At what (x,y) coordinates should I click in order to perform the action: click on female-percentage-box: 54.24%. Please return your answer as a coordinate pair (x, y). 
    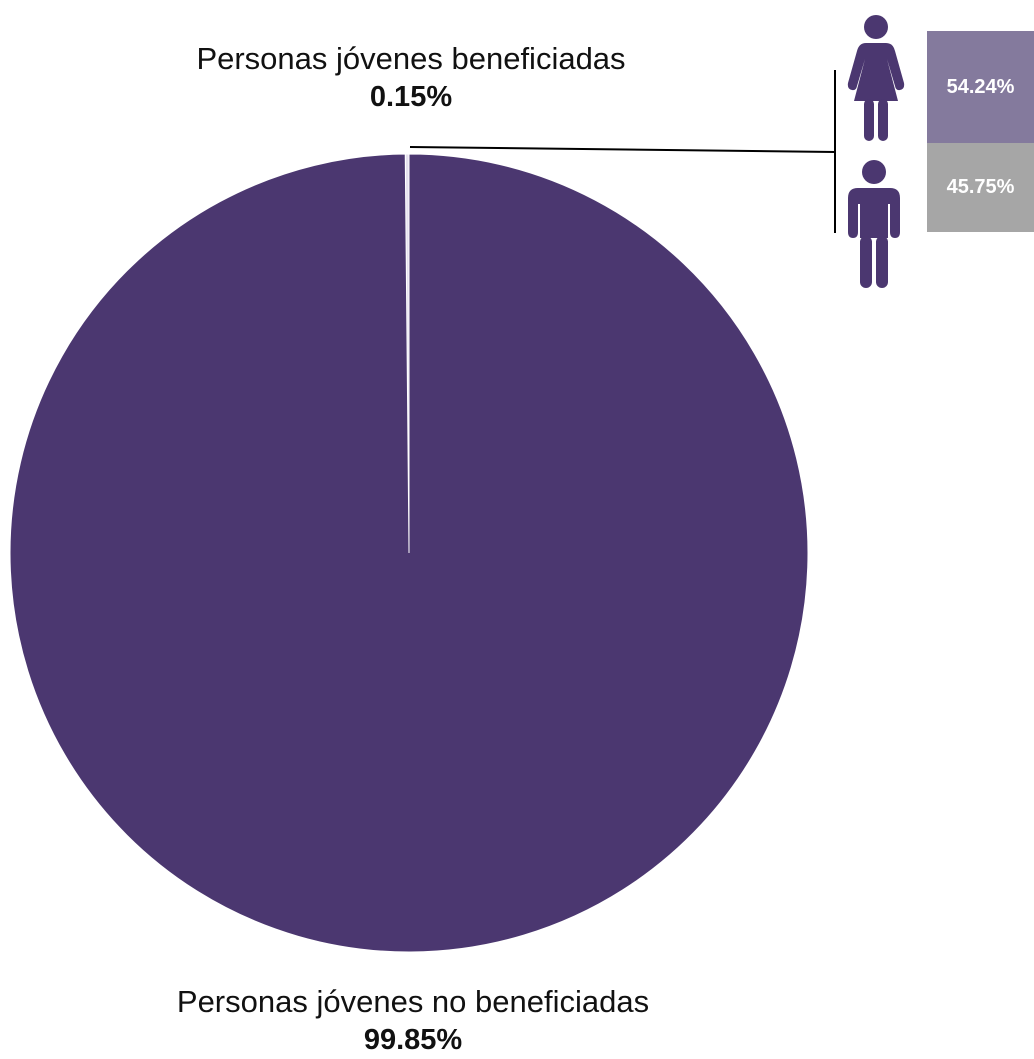
    Looking at the image, I should click on (980, 87).